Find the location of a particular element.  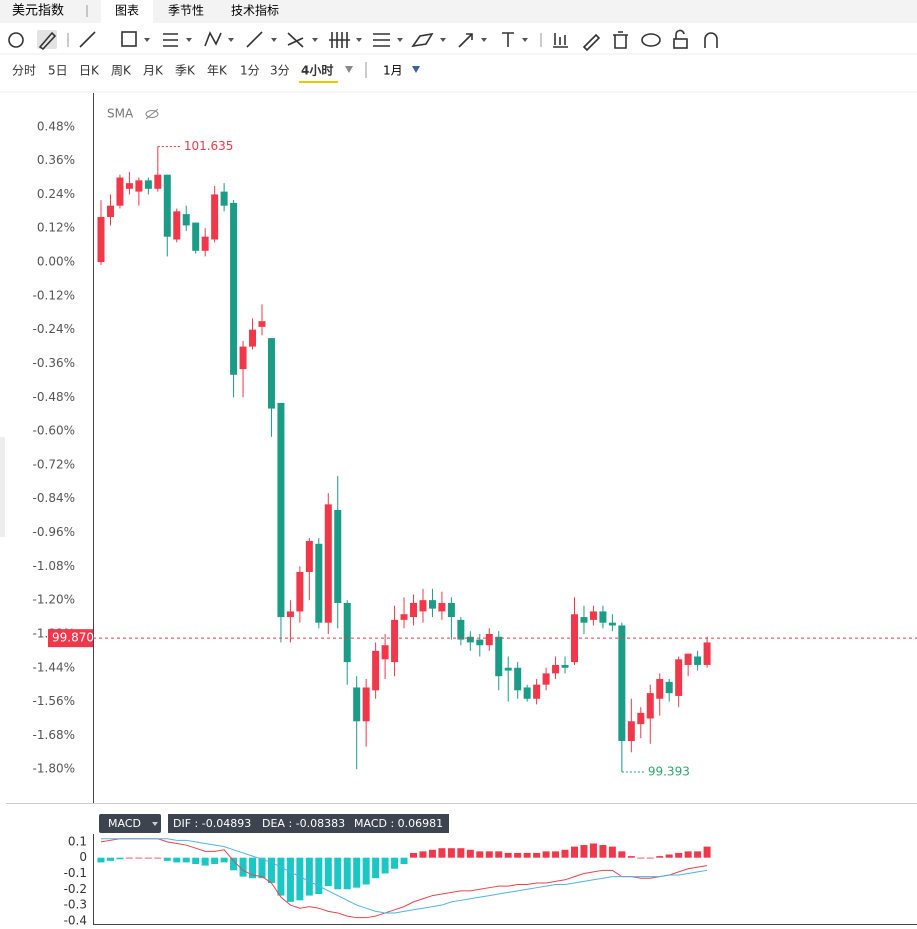

indicator-label: SMA is located at coordinates (120, 114).